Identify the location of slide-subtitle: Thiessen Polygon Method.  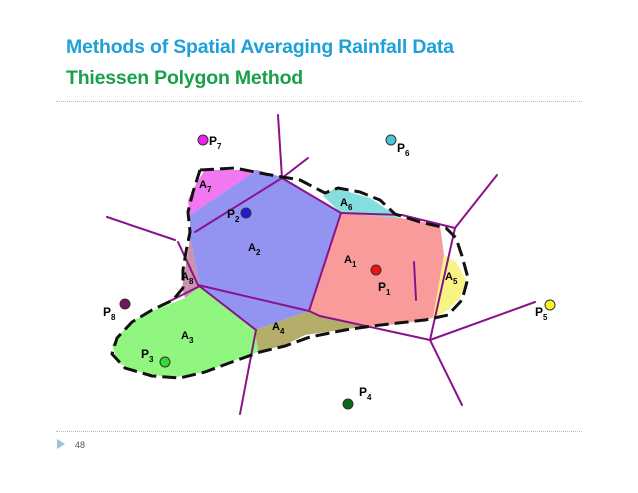
(184, 78).